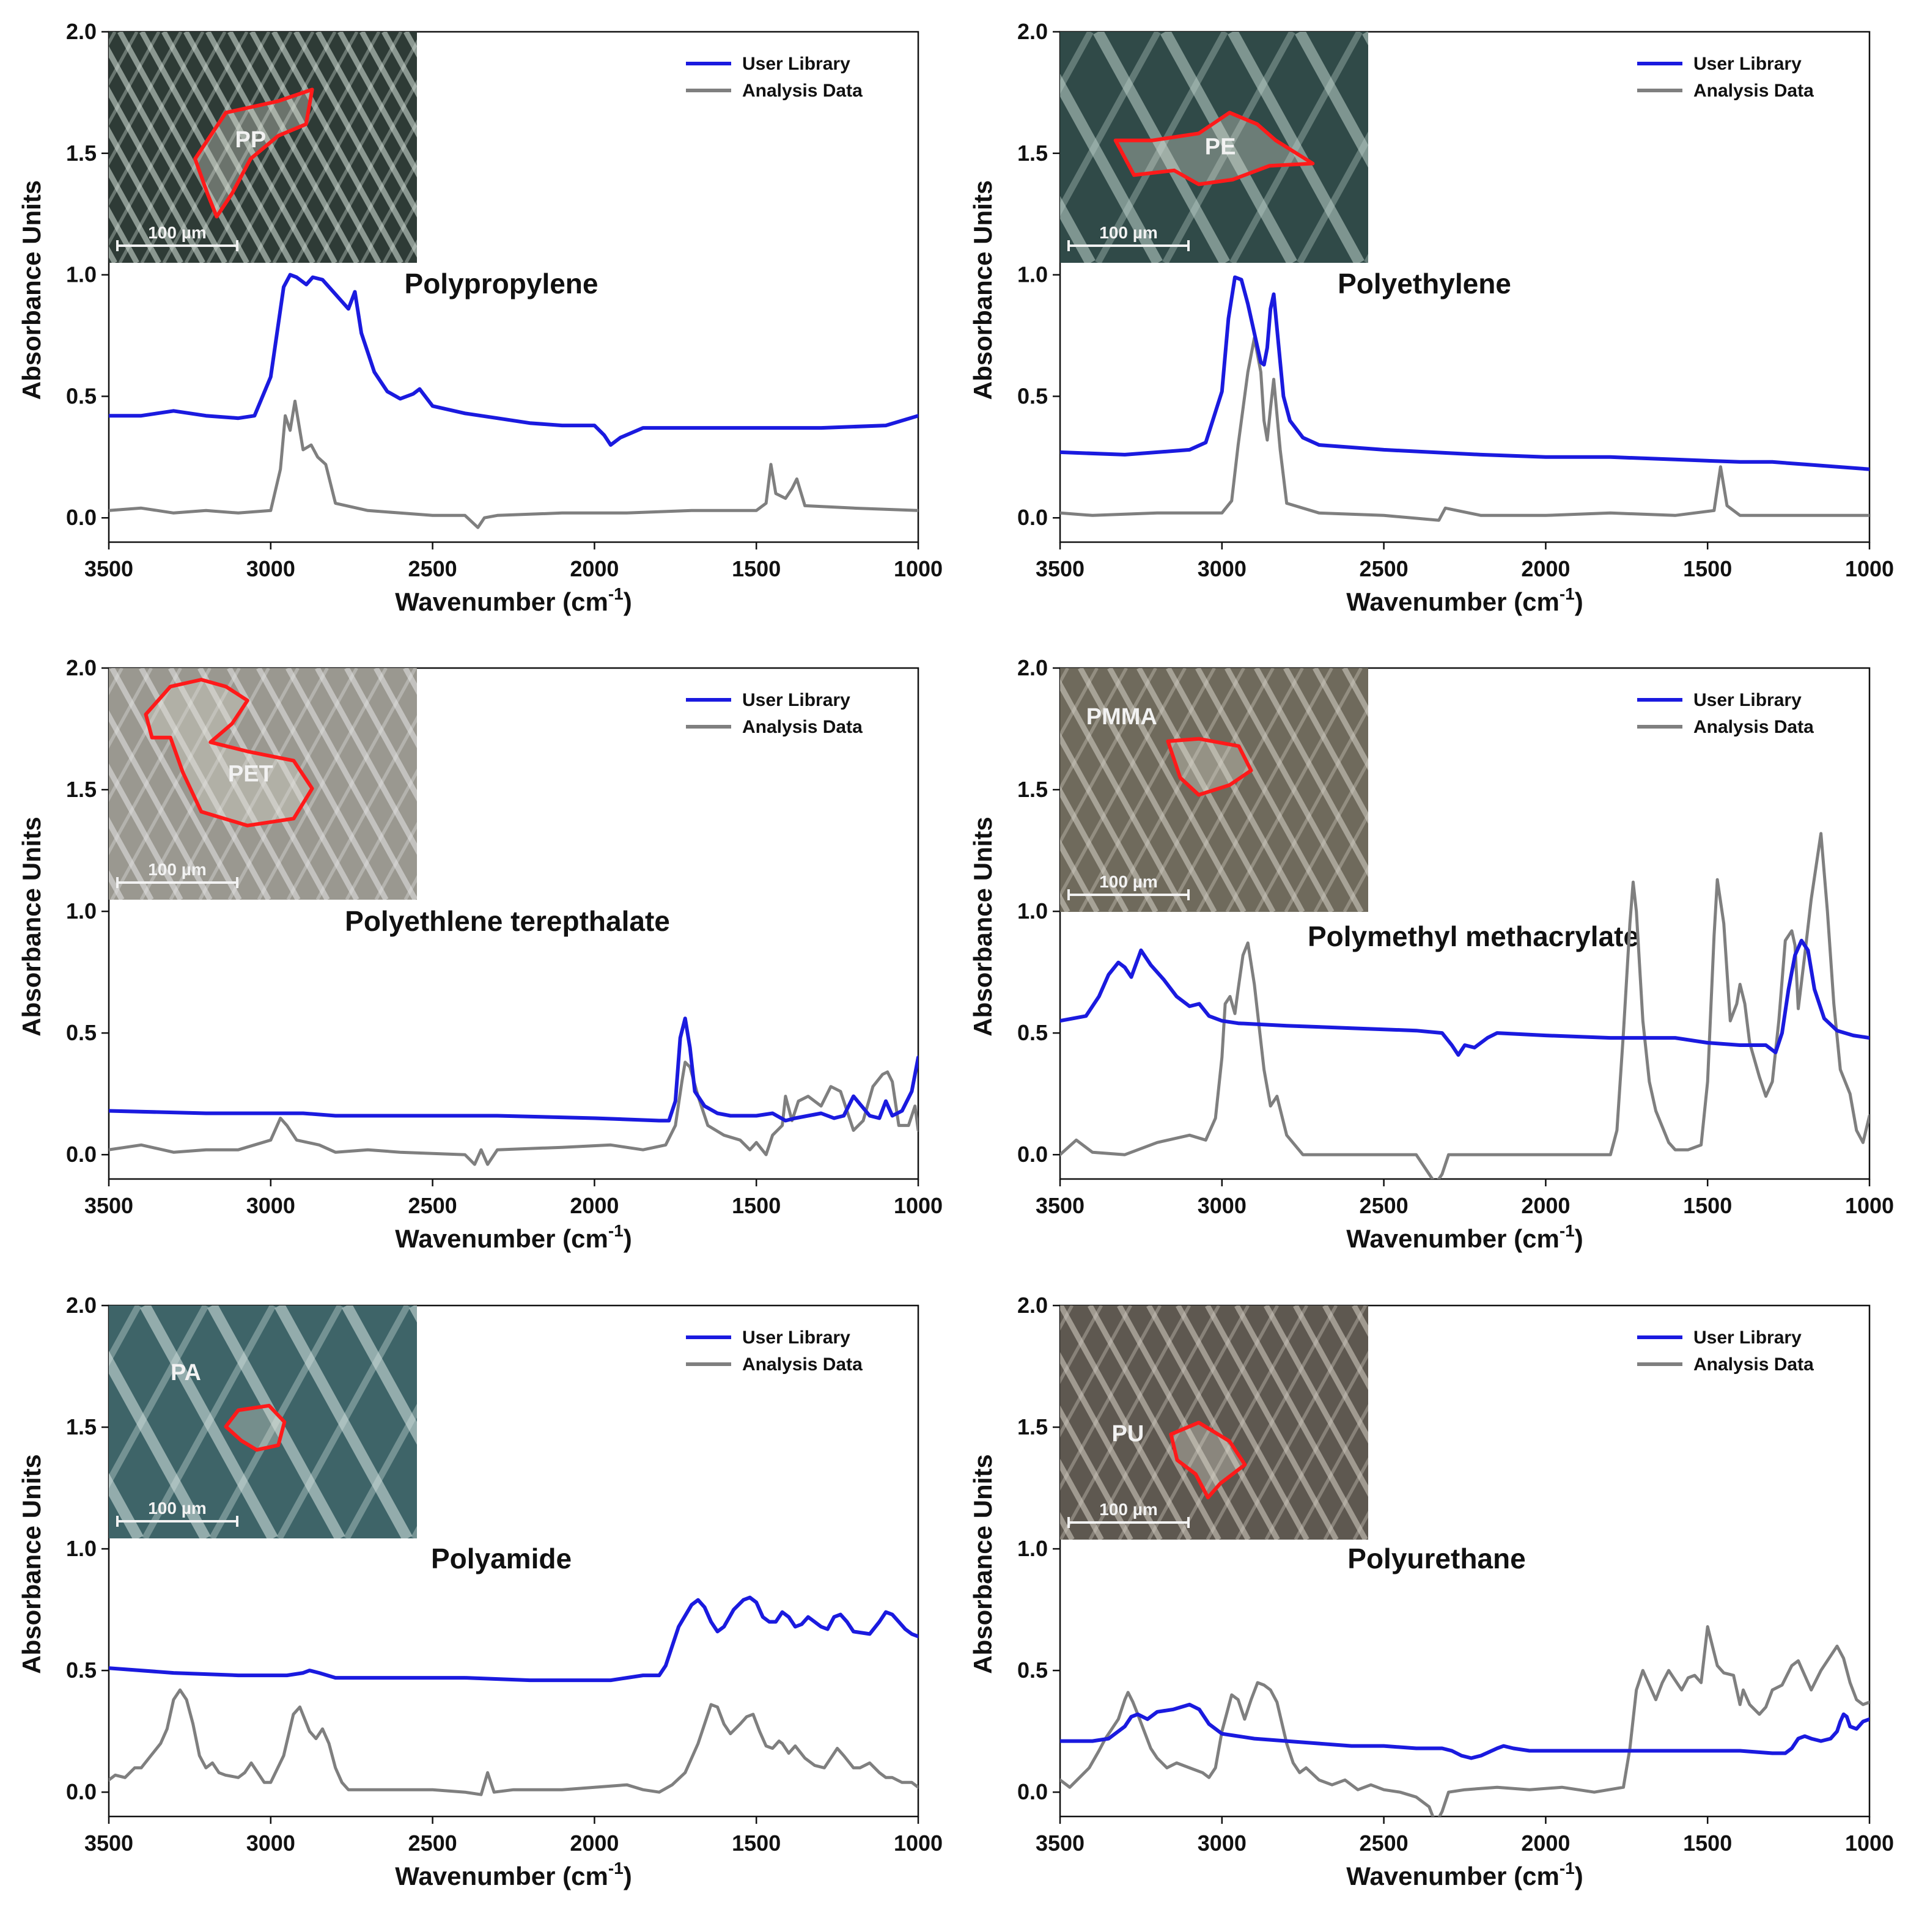  Describe the element at coordinates (250, 774) in the screenshot. I see `inset-polymer-label: PET` at that location.